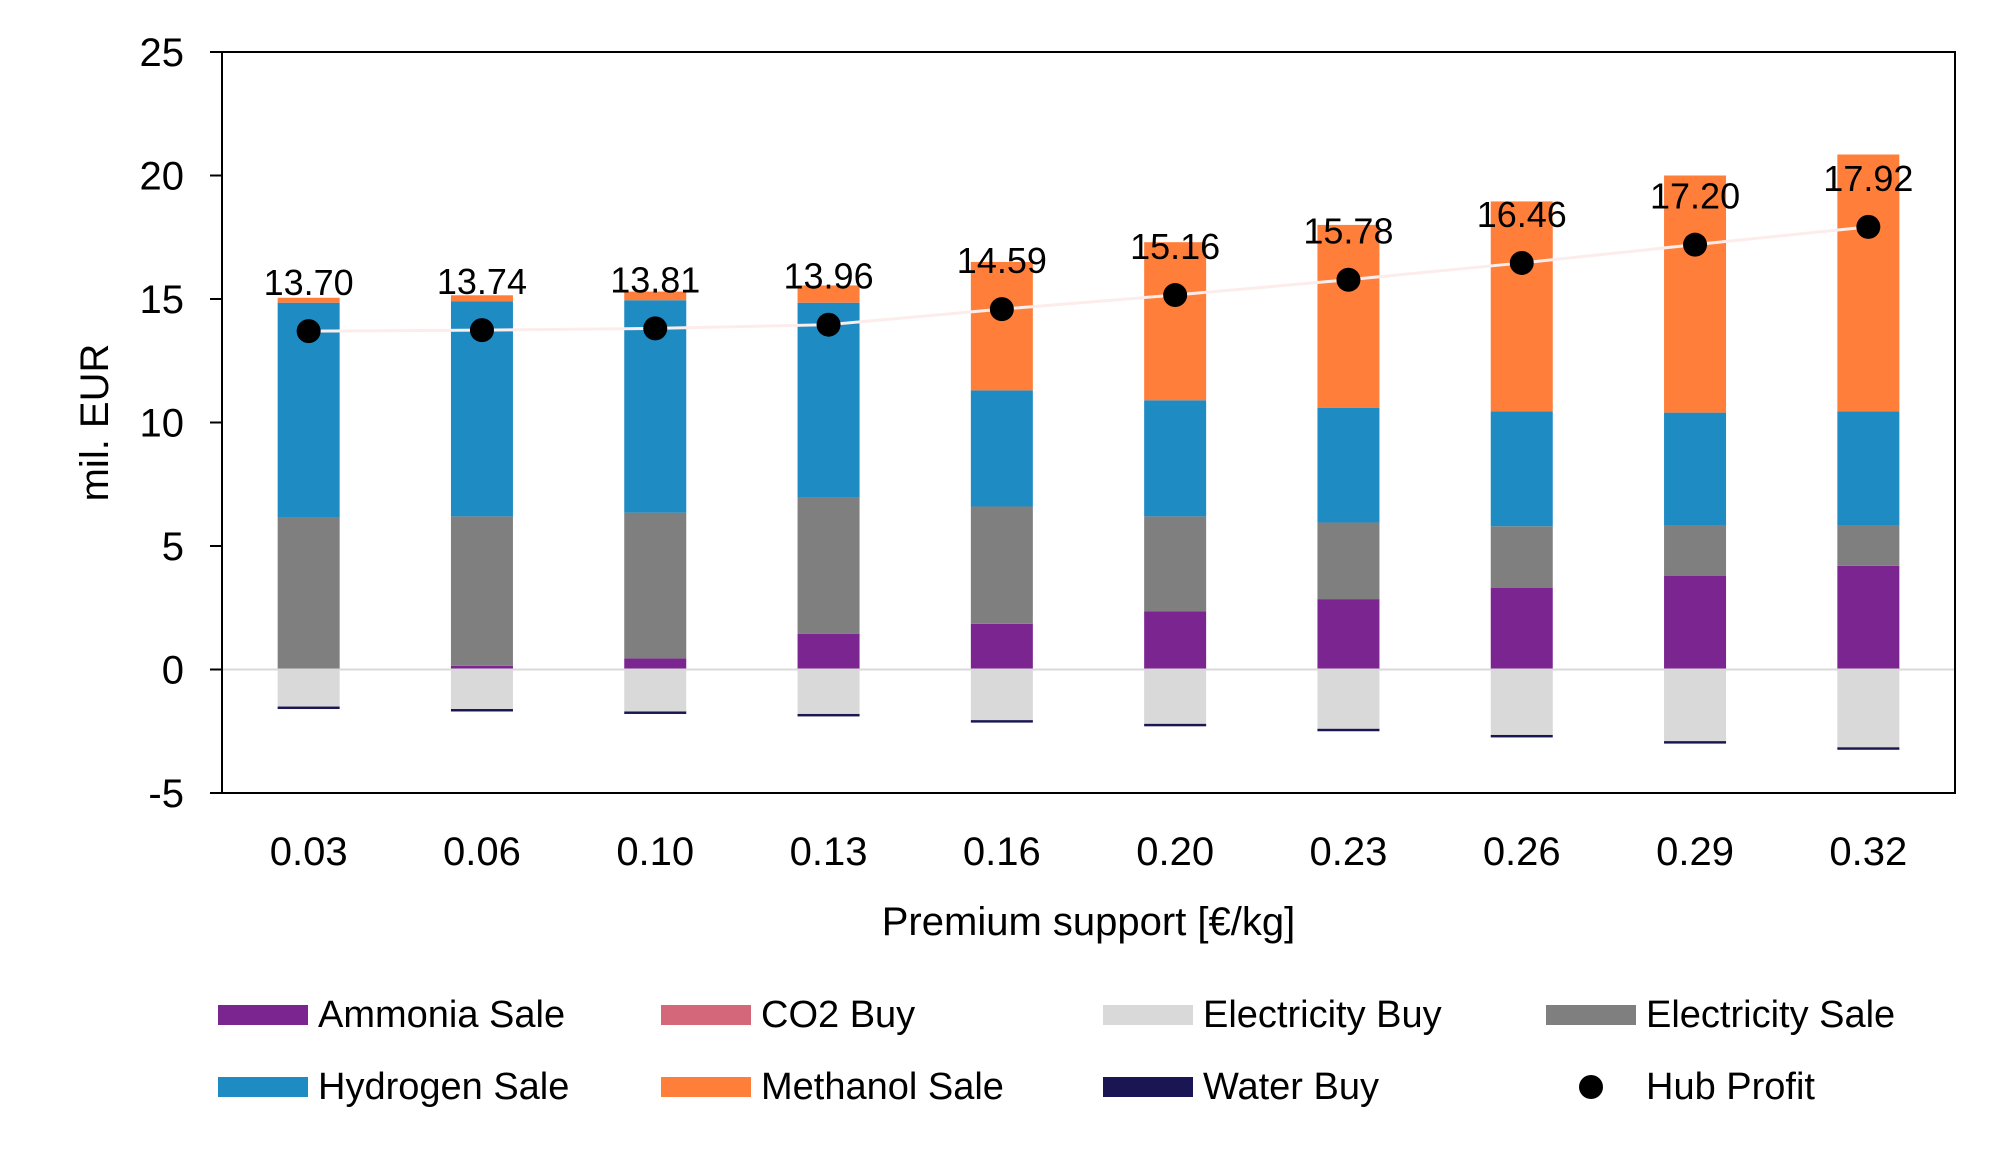 The width and height of the screenshot is (1995, 1155). What do you see at coordinates (838, 1014) in the screenshot?
I see `legend-label: CO2 Buy` at bounding box center [838, 1014].